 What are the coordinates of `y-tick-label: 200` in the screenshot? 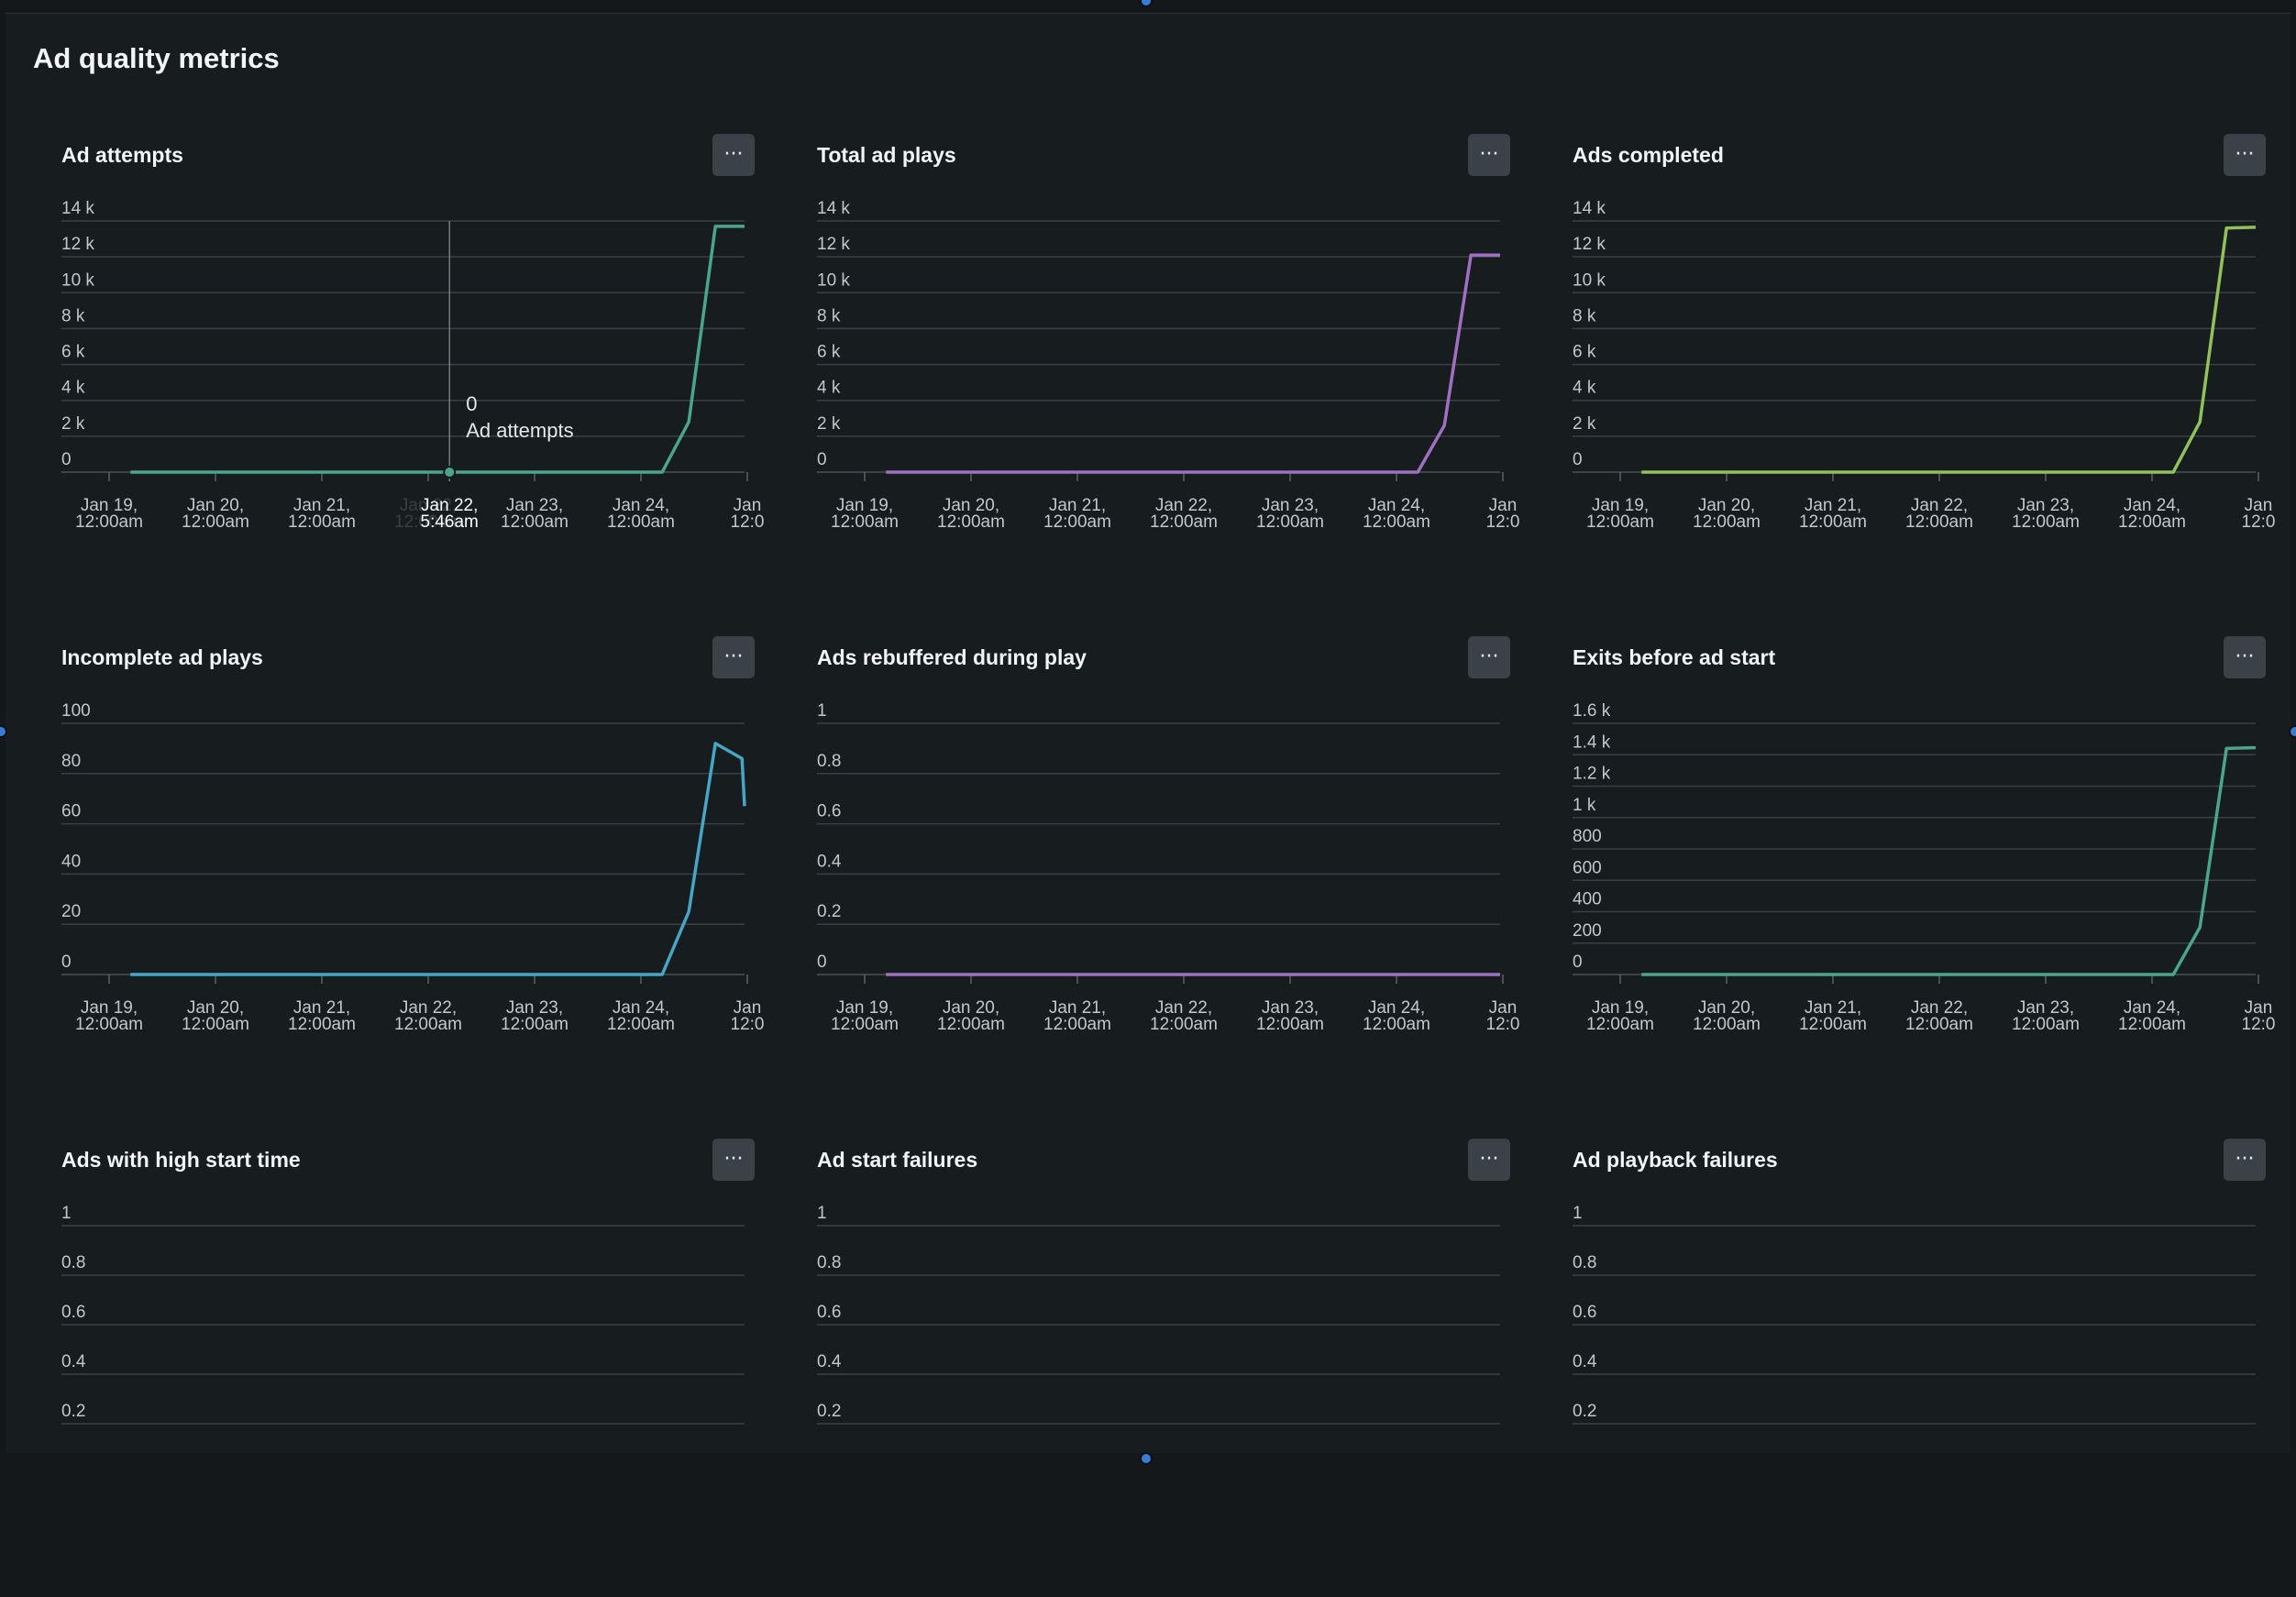 It's located at (1587, 931).